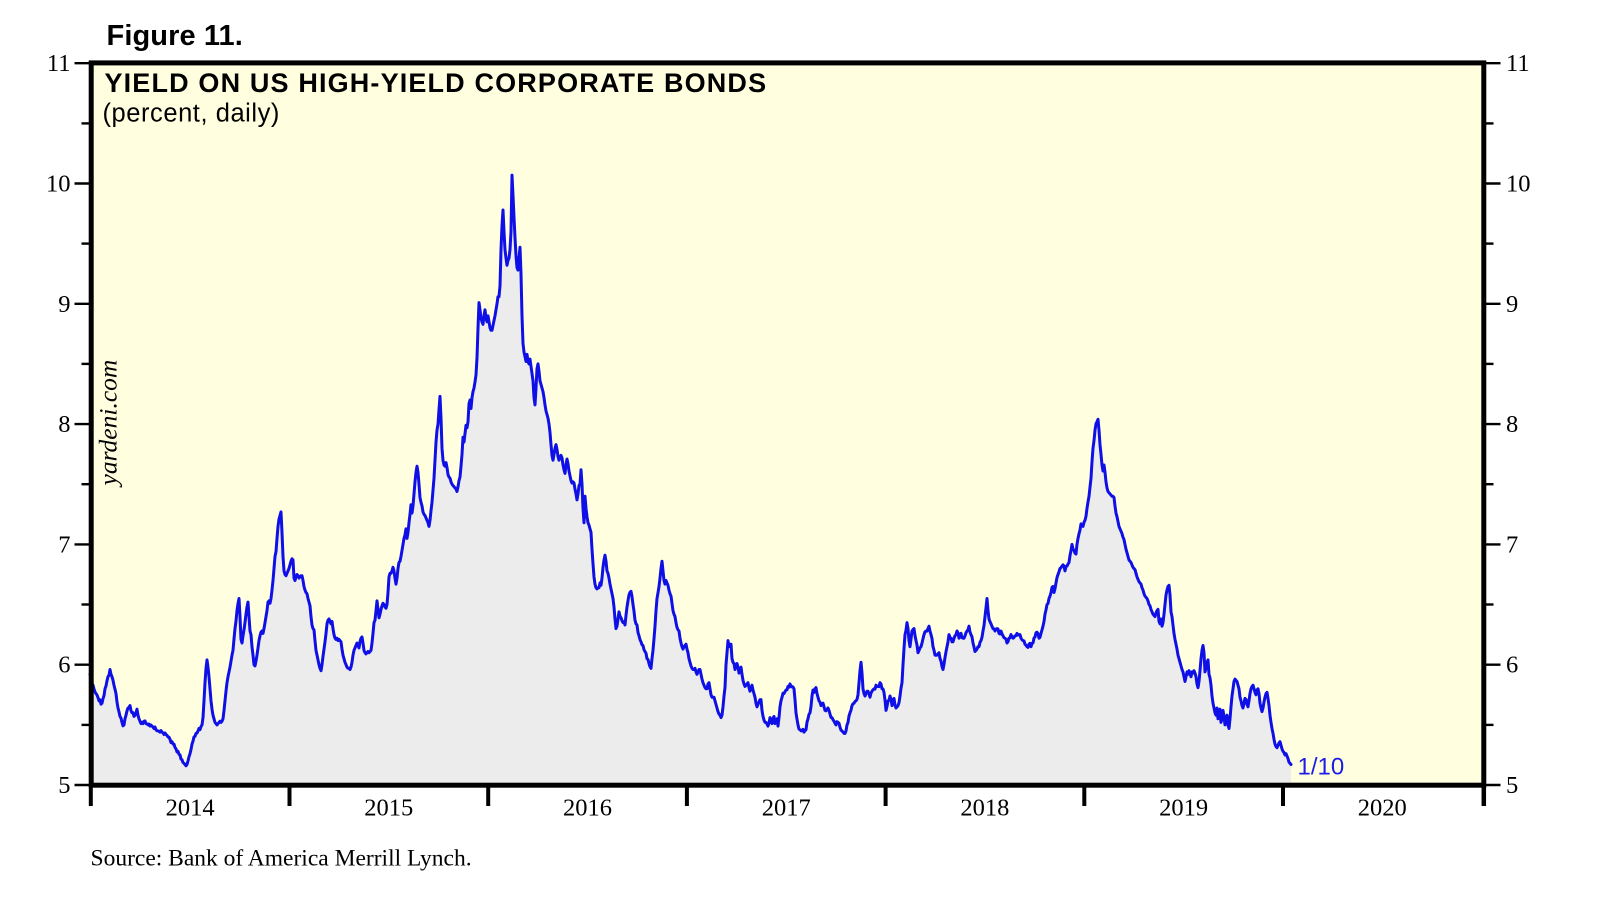 This screenshot has height=917, width=1611. Describe the element at coordinates (1183, 808) in the screenshot. I see `svg-text: 2019` at that location.